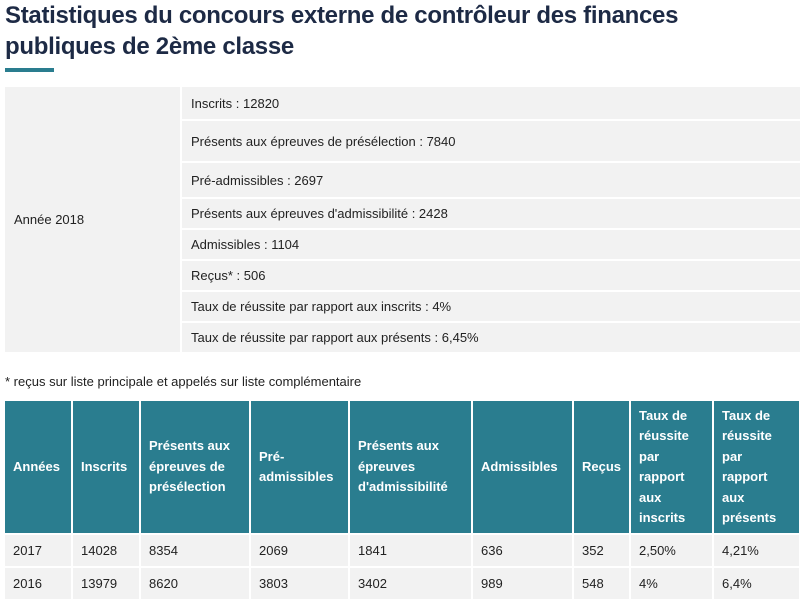 This screenshot has height=601, width=800. Describe the element at coordinates (39, 551) in the screenshot. I see `table-cell: 2017` at that location.